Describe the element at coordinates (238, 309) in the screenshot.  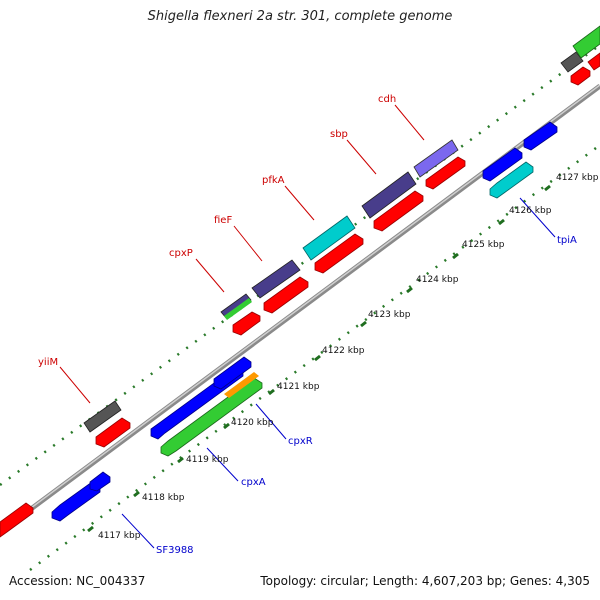
I see `gene-cpxP-cog-stripe` at that location.